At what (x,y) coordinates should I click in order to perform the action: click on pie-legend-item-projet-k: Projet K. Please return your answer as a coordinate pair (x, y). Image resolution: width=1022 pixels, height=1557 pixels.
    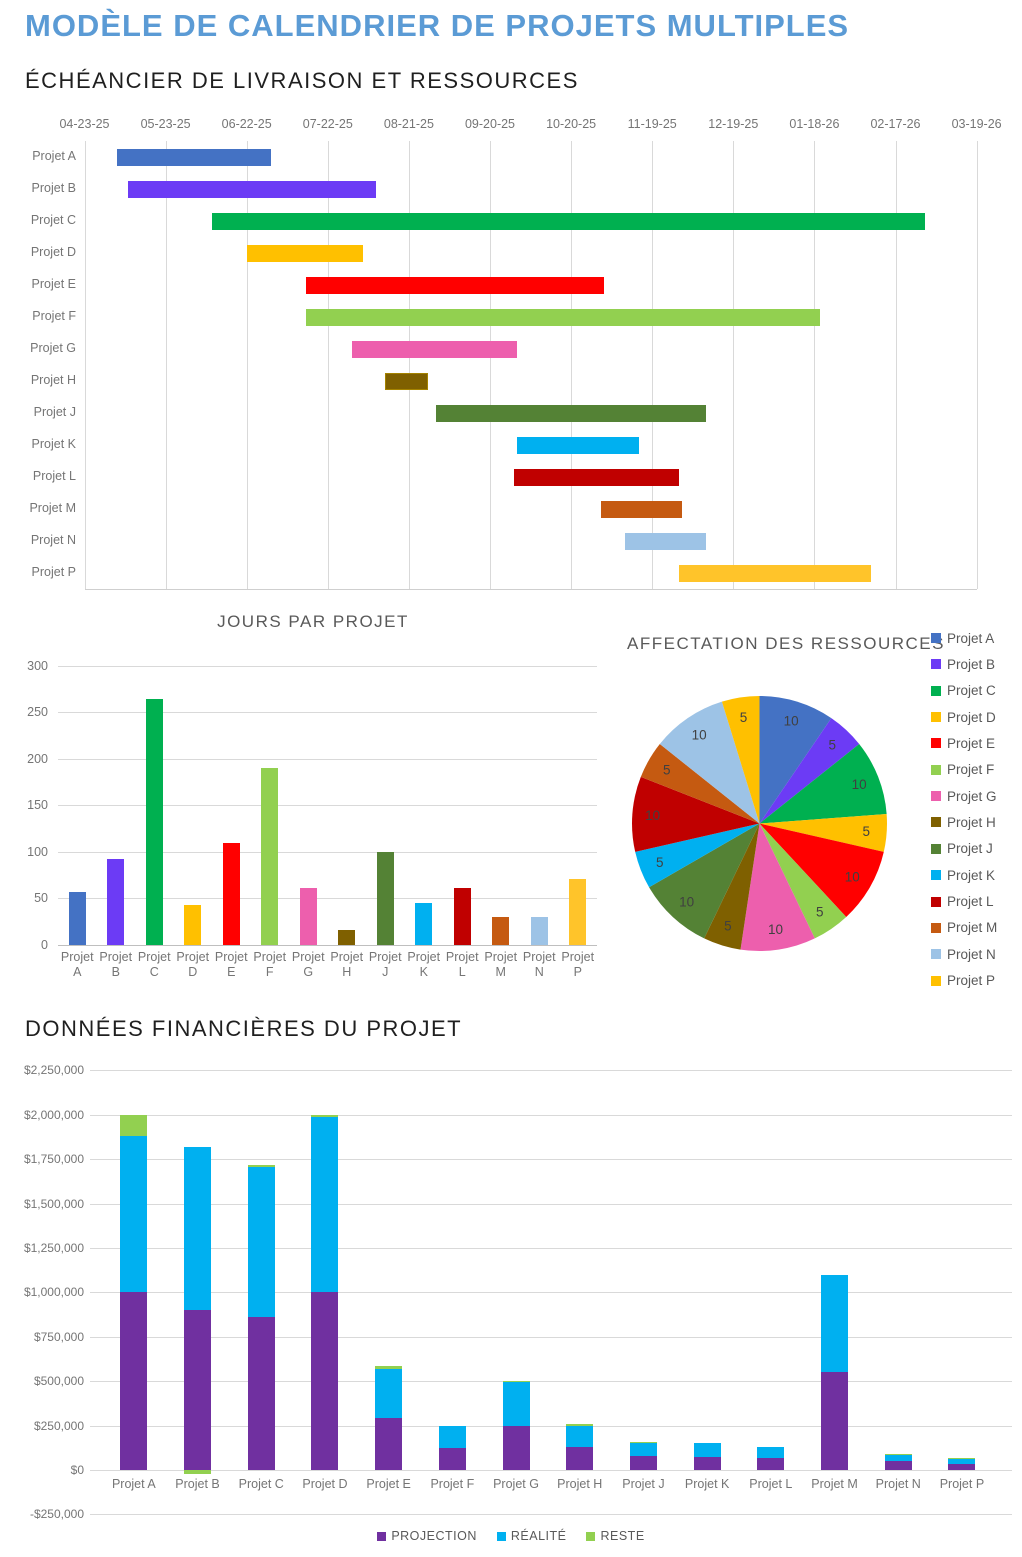
    Looking at the image, I should click on (963, 875).